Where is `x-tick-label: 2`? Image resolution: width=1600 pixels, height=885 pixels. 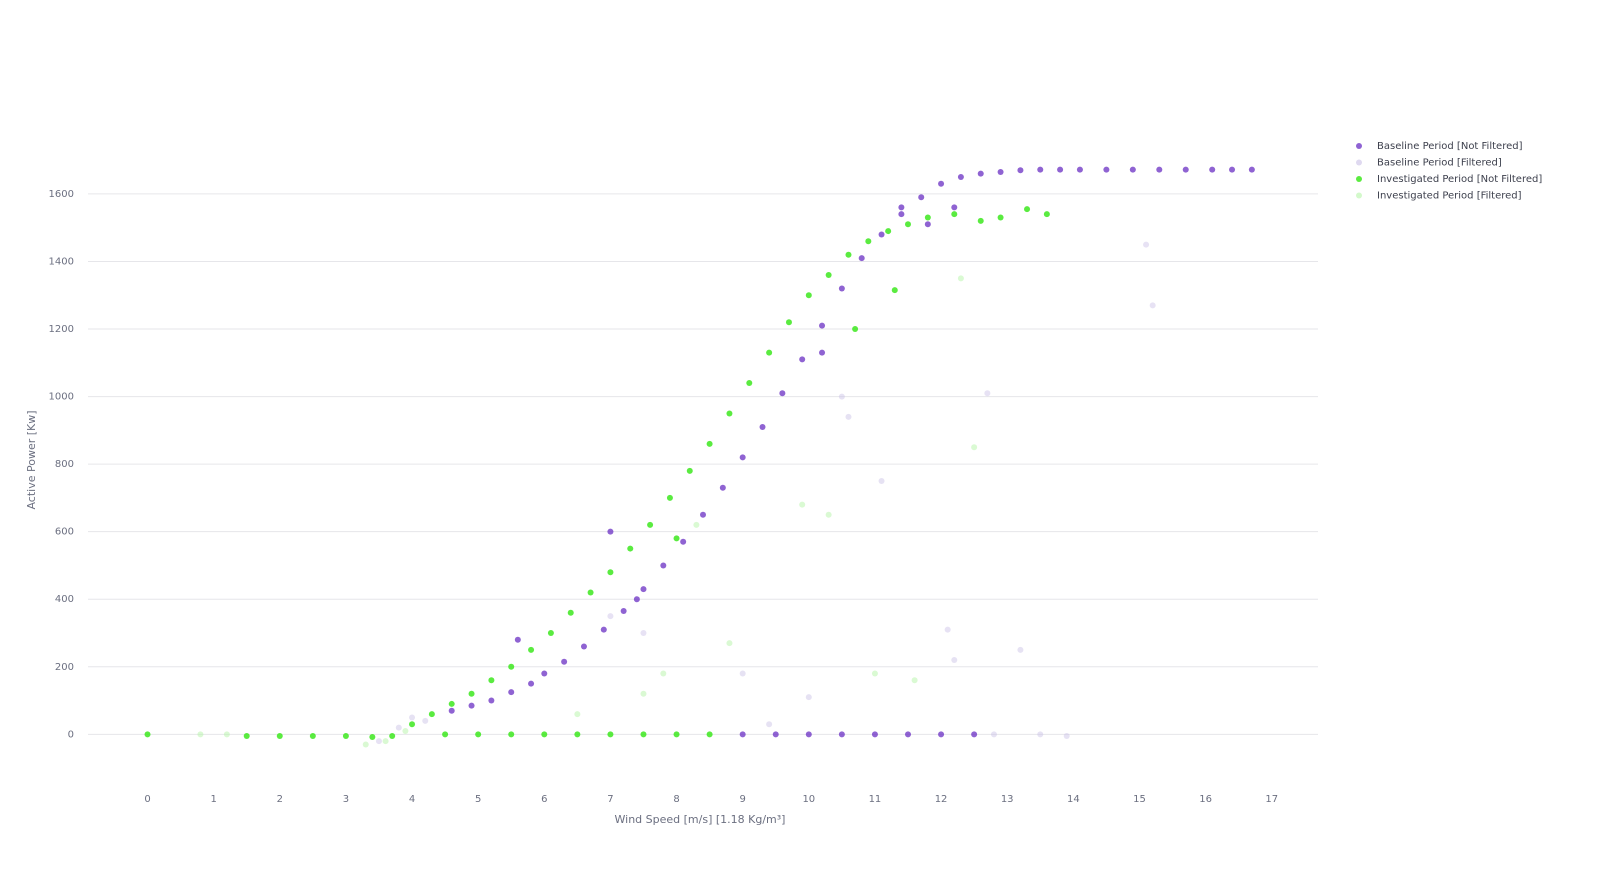
x-tick-label: 2 is located at coordinates (280, 799).